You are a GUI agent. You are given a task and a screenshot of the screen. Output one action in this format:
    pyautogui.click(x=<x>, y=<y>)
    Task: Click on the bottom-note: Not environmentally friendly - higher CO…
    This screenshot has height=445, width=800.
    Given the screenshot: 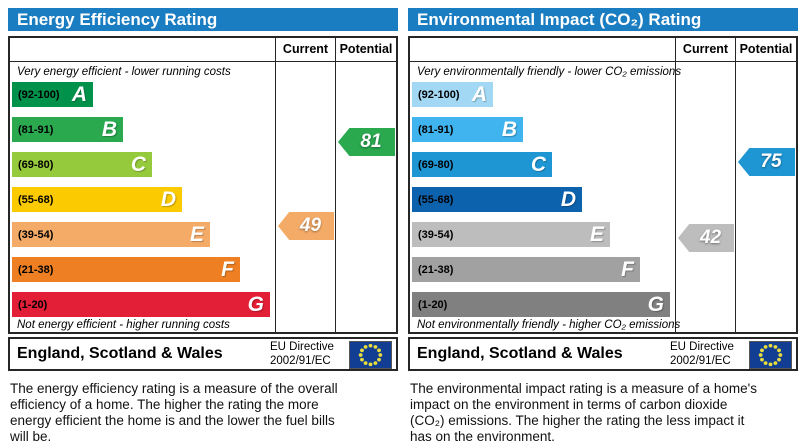 What is the action you would take?
    pyautogui.click(x=549, y=325)
    